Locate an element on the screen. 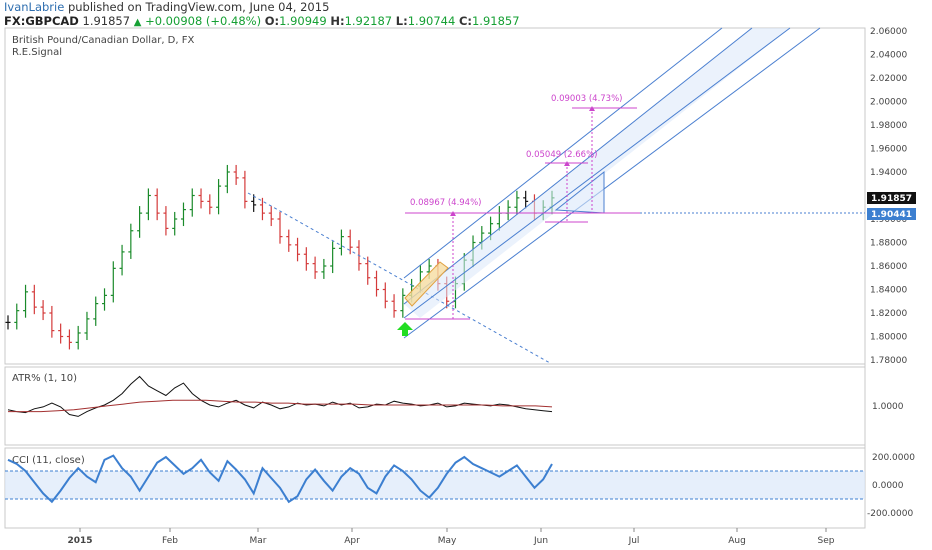  high-value: 1.92187 is located at coordinates (368, 21).